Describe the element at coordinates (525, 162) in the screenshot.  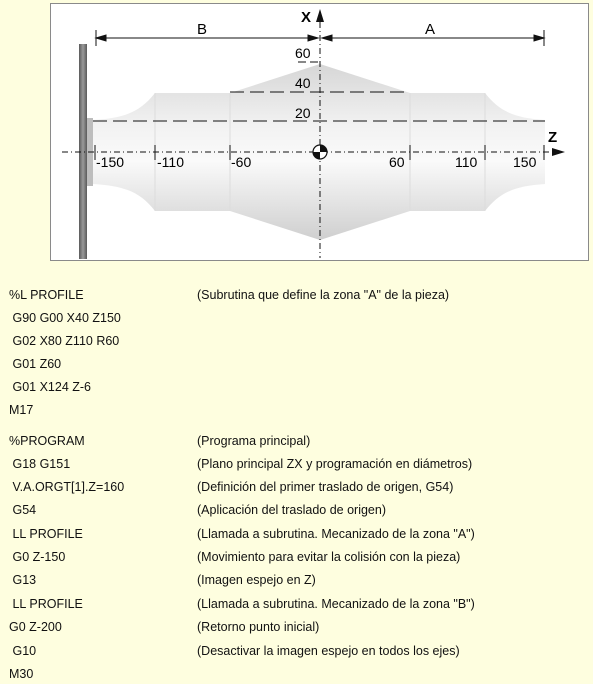
I see `z-tick-label: 150` at that location.